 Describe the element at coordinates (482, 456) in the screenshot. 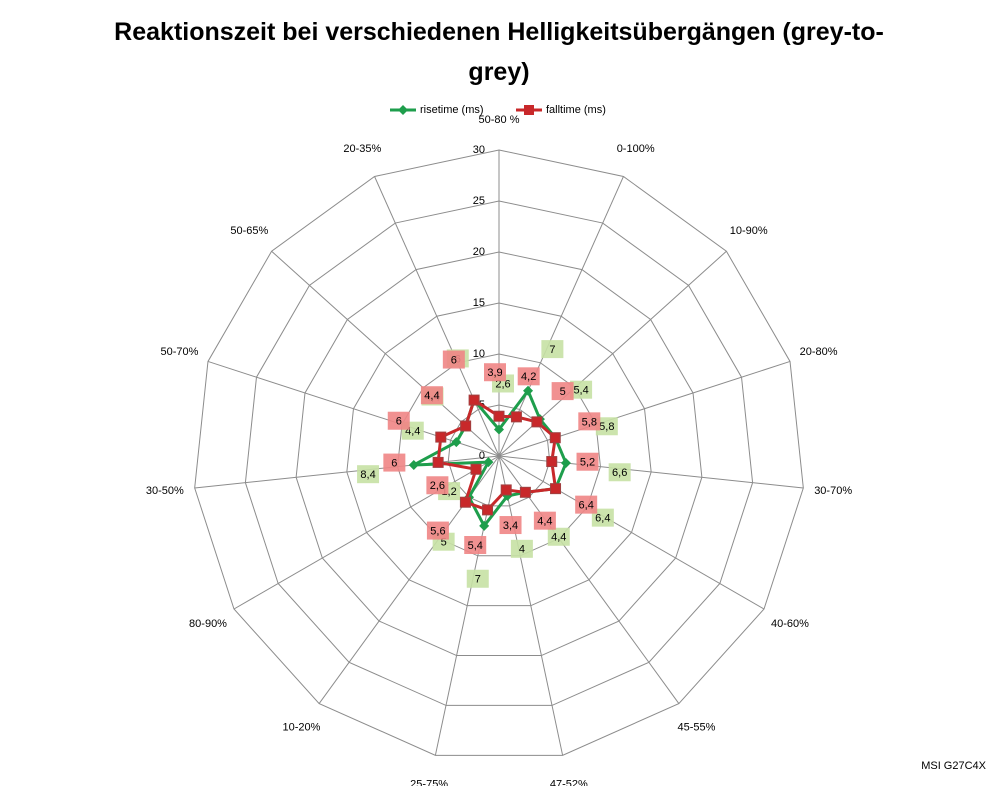

I see `y-tick-label: 0` at that location.